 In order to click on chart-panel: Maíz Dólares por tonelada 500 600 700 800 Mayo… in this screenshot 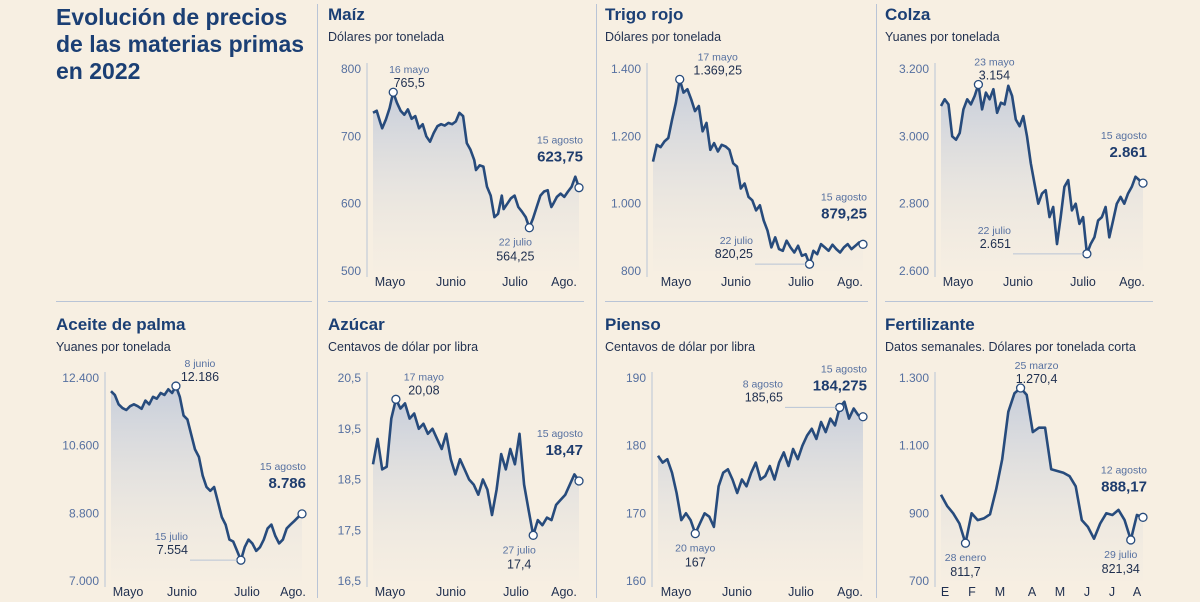, I will do `click(456, 147)`.